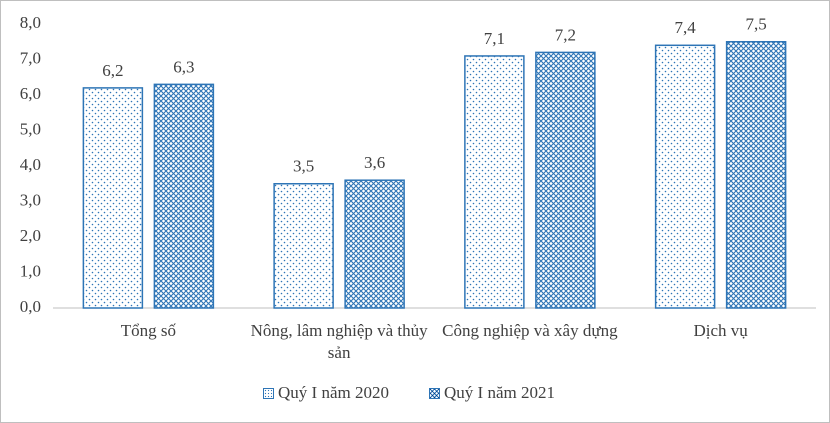 The width and height of the screenshot is (830, 423). I want to click on data-label: 7,1, so click(494, 38).